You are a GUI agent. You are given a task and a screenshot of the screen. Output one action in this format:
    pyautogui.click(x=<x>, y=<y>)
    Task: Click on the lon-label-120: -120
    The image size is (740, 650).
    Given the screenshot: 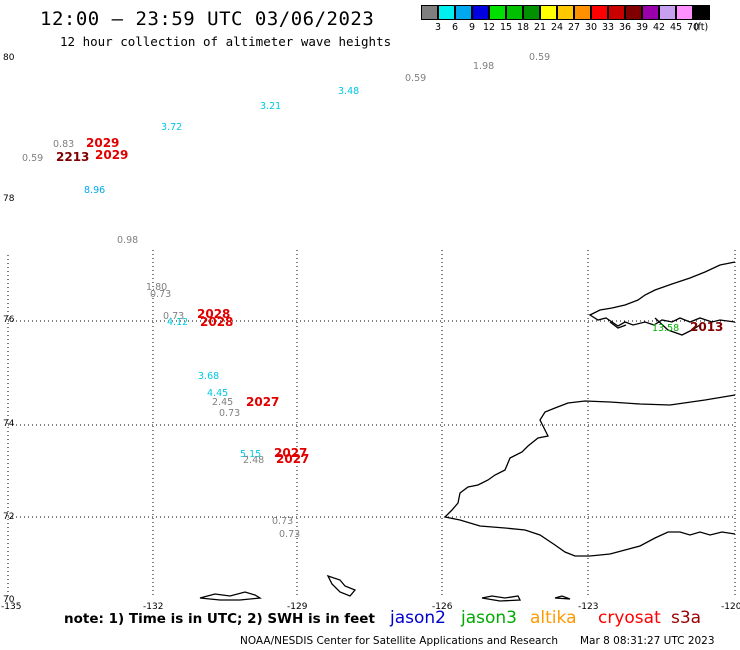 What is the action you would take?
    pyautogui.click(x=730, y=607)
    